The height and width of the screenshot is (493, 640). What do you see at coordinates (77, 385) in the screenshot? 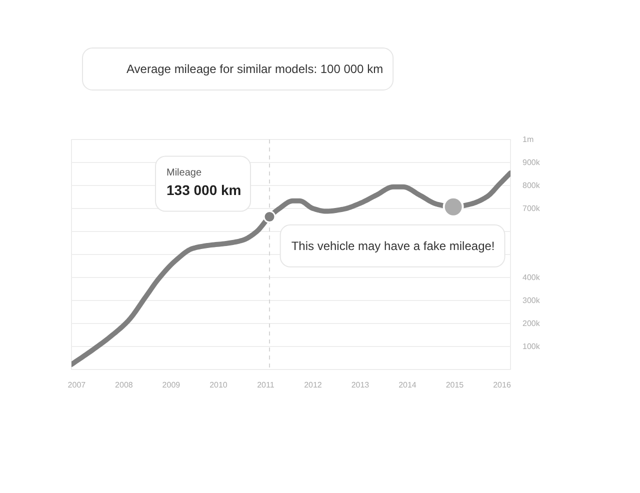
I see `x-tick-label: 2007` at bounding box center [77, 385].